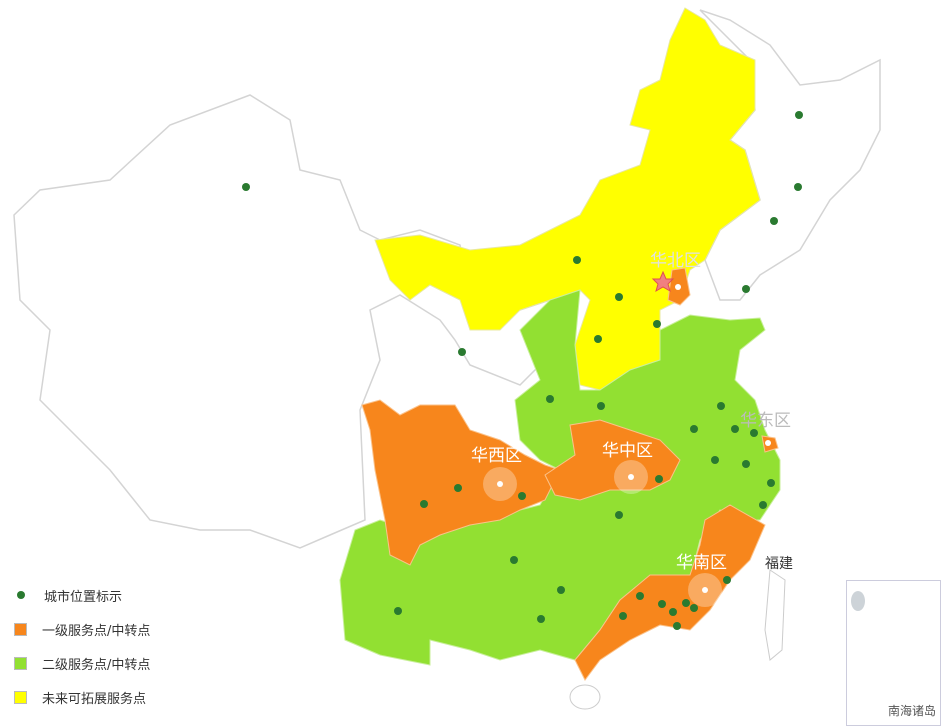 This screenshot has width=942, height=727. Describe the element at coordinates (500, 484) in the screenshot. I see `hub-west-center` at that location.